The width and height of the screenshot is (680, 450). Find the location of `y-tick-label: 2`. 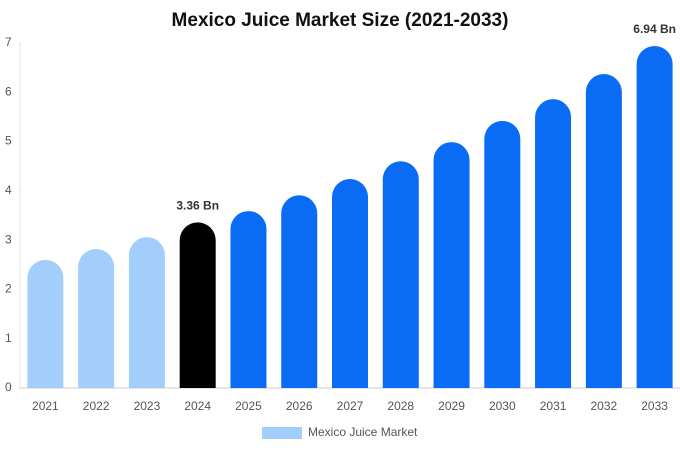

y-tick-label: 2 is located at coordinates (8, 289).